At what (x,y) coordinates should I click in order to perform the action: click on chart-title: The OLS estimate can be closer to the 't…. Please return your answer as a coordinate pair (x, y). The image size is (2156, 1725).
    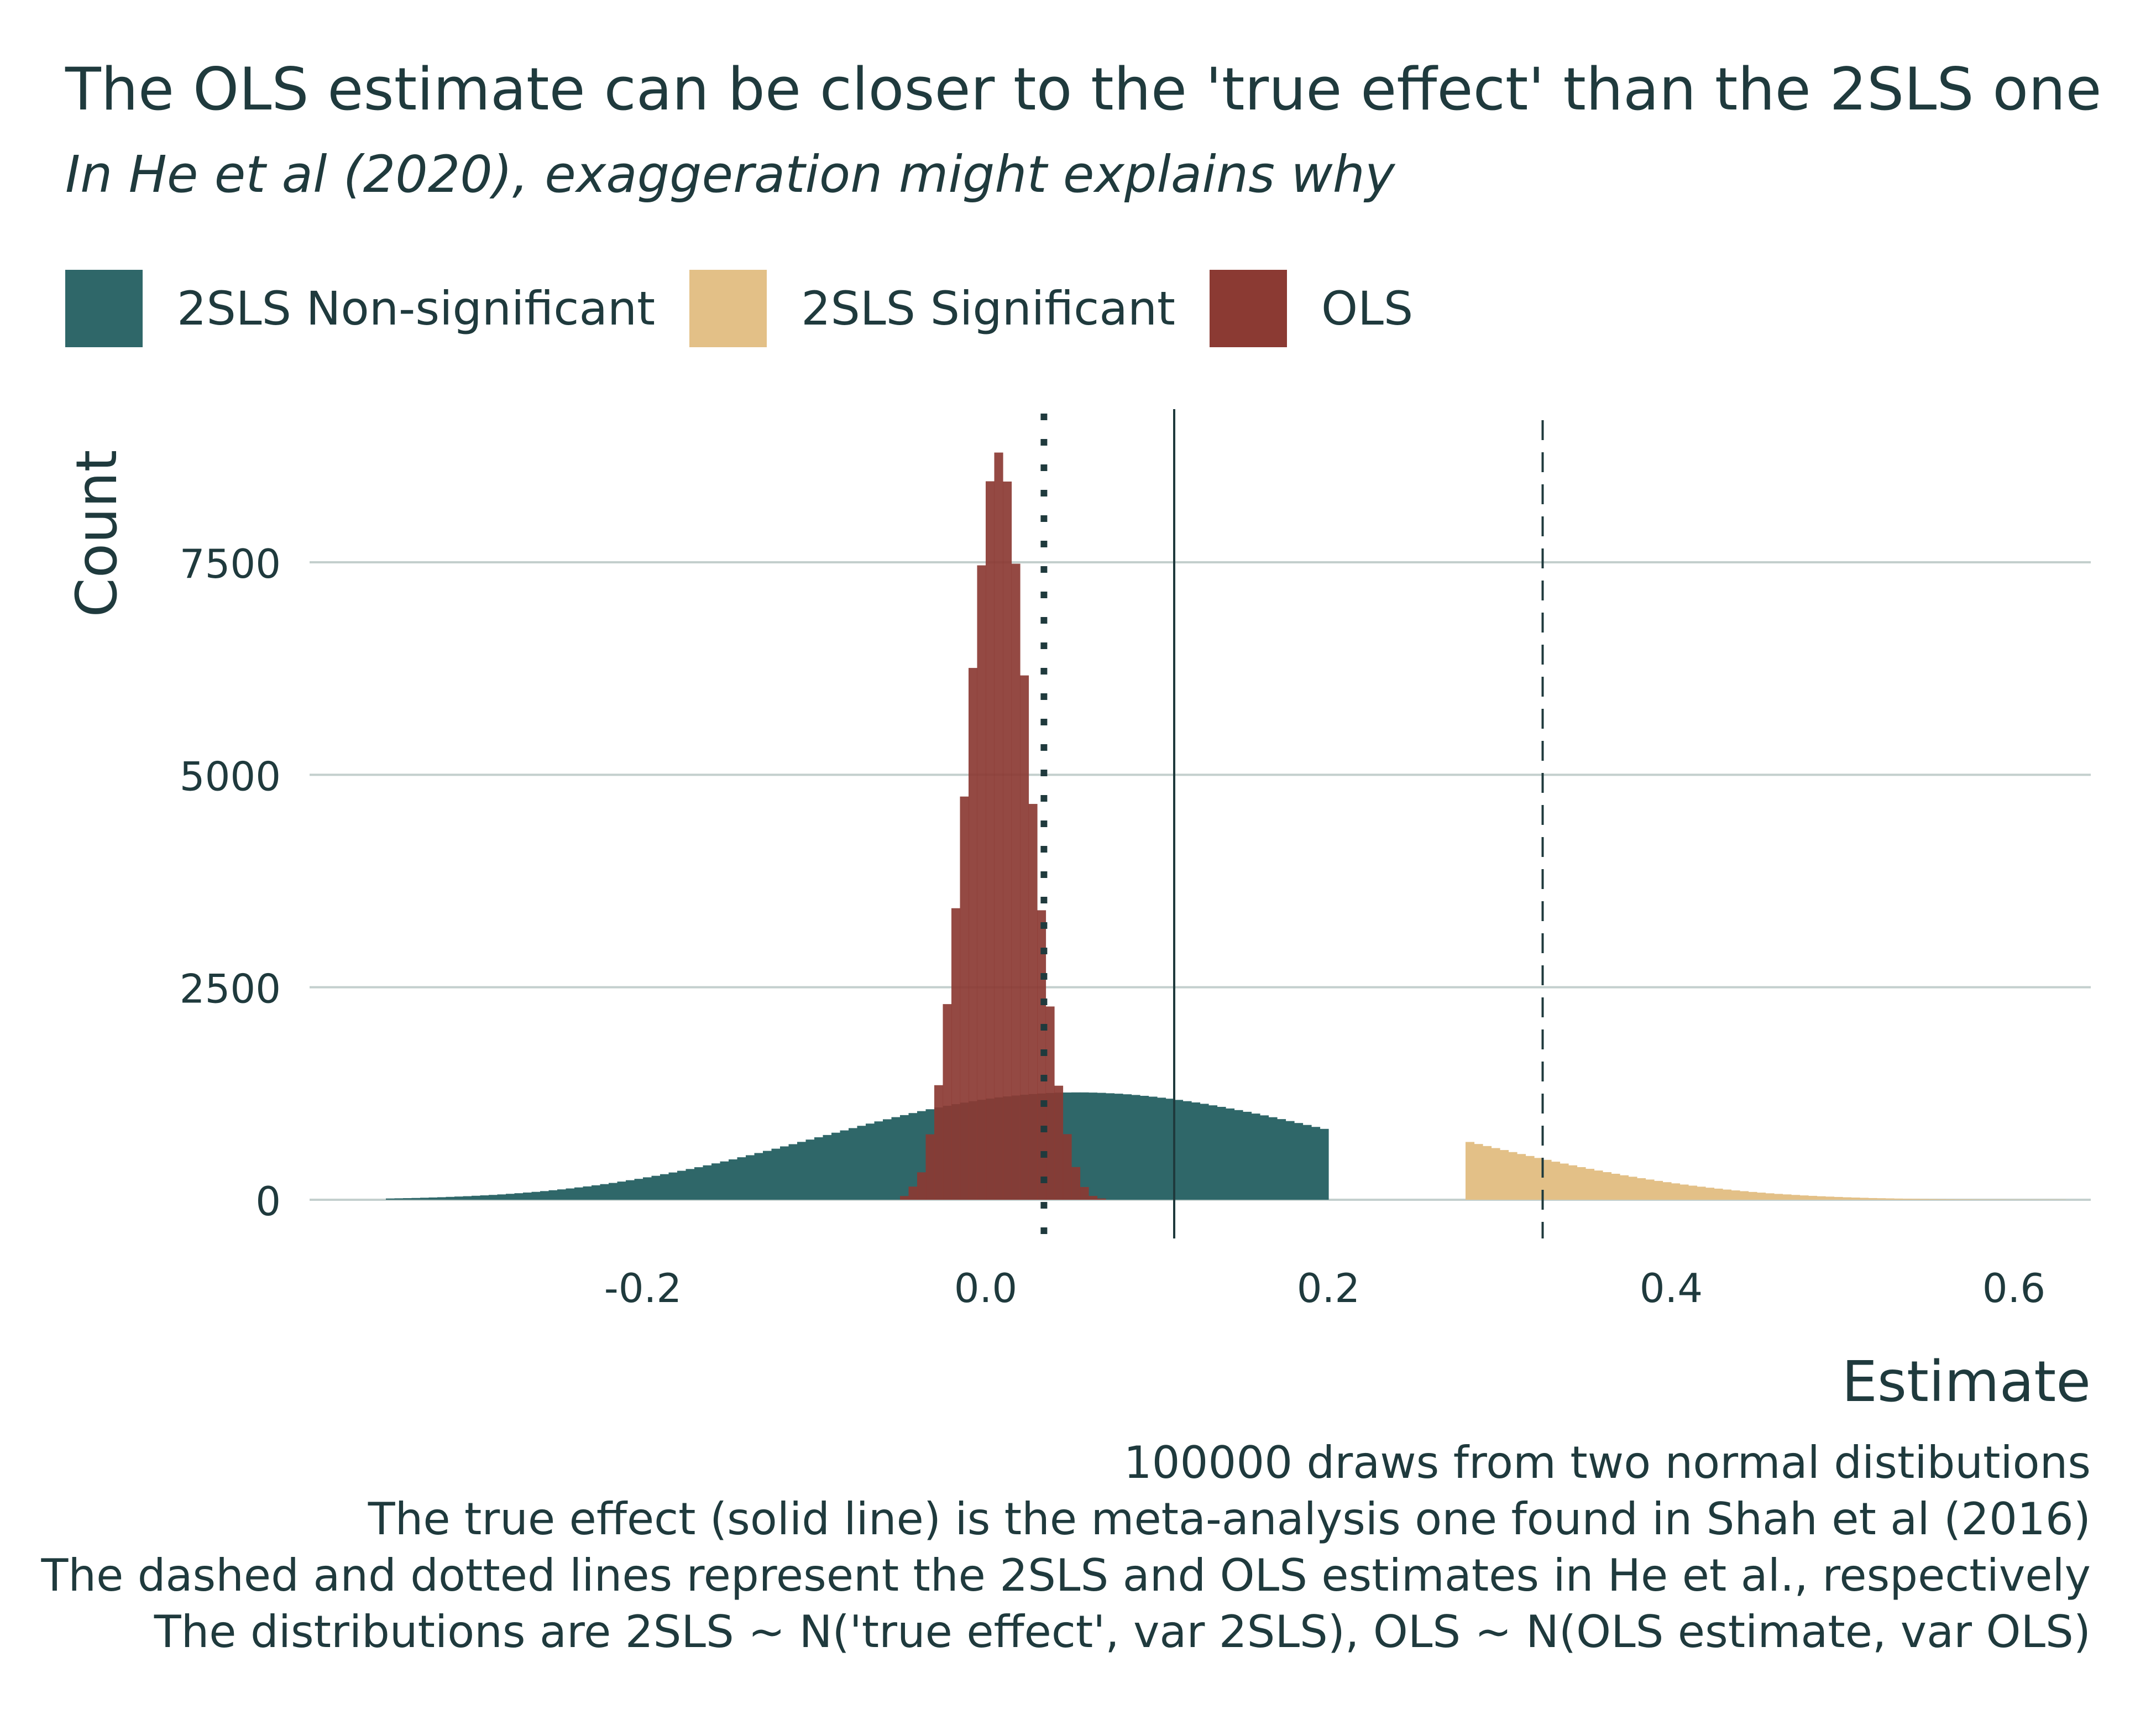
    Looking at the image, I should click on (1083, 89).